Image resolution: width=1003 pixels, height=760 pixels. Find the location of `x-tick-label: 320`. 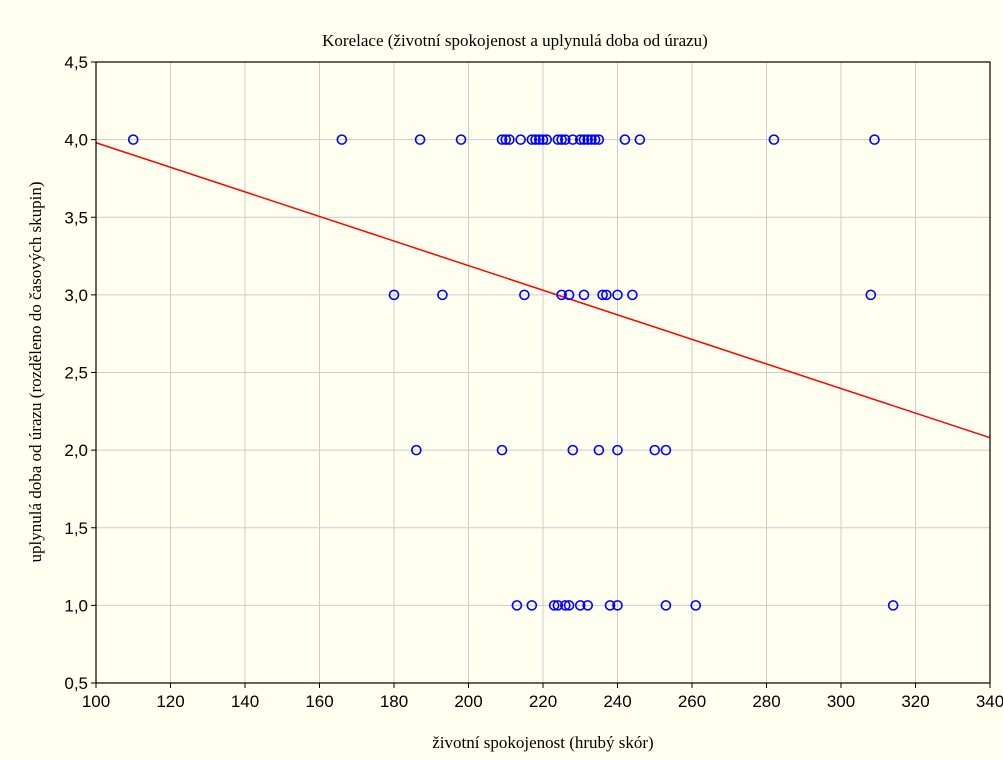

x-tick-label: 320 is located at coordinates (915, 701).